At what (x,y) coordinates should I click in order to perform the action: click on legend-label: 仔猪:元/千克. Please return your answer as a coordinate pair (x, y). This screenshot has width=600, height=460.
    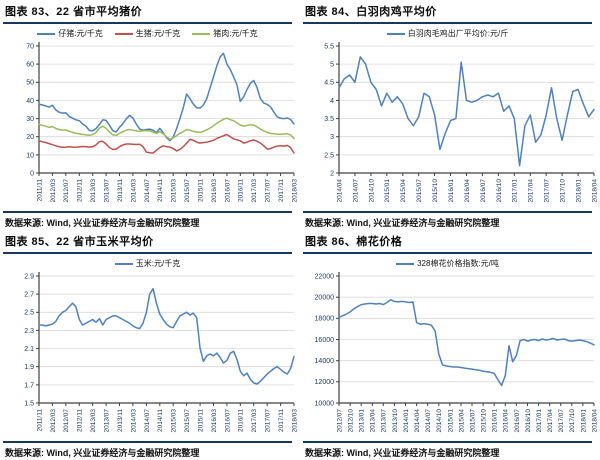
    Looking at the image, I should click on (80, 33).